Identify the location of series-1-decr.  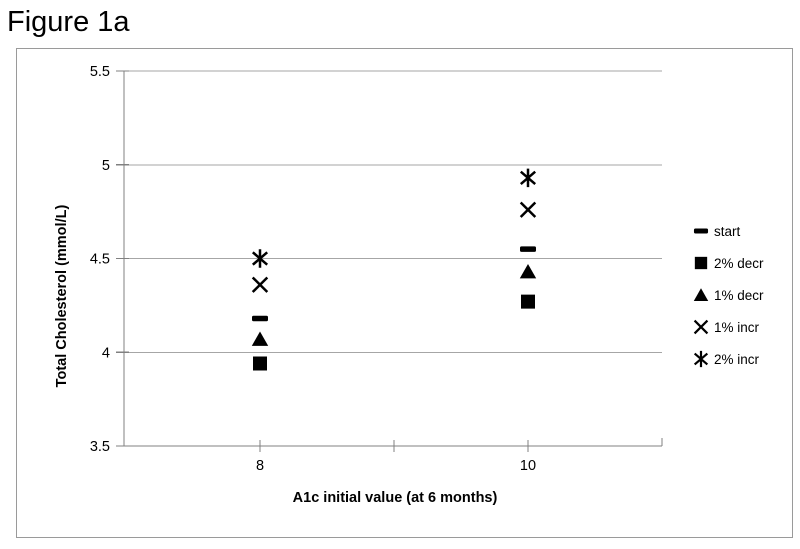
(394, 305).